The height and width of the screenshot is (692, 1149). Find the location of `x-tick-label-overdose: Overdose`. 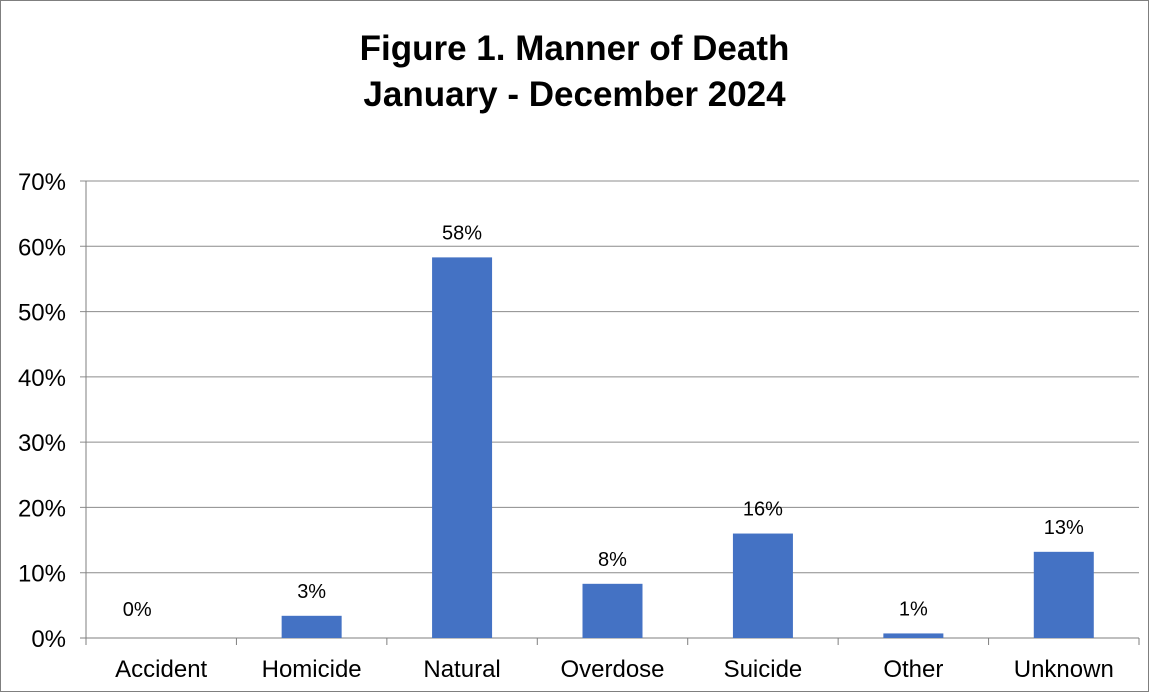

x-tick-label-overdose: Overdose is located at coordinates (612, 669).